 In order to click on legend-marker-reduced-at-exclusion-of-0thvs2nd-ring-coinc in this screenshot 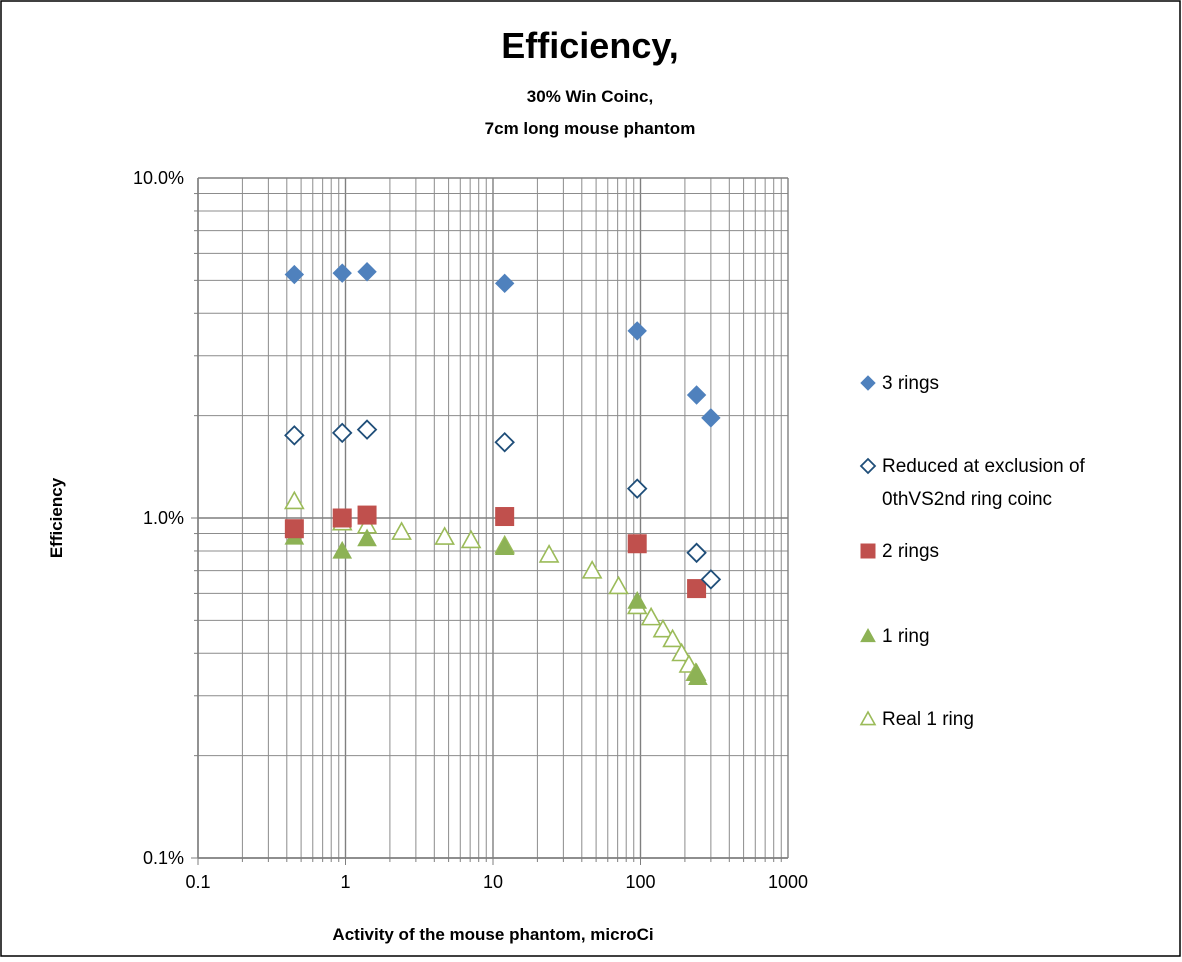, I will do `click(868, 466)`.